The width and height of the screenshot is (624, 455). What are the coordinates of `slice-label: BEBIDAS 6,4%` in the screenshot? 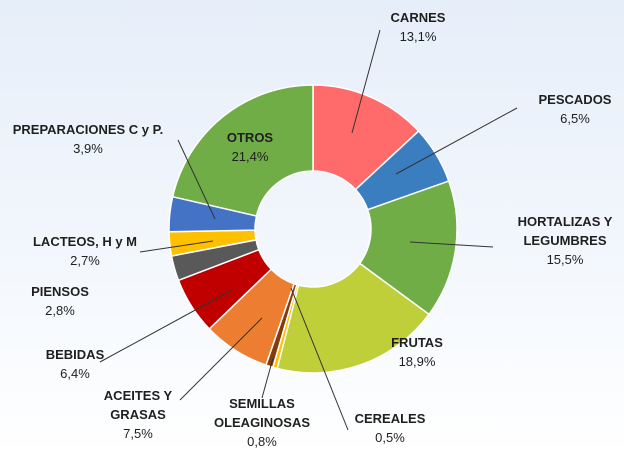 It's located at (75, 364).